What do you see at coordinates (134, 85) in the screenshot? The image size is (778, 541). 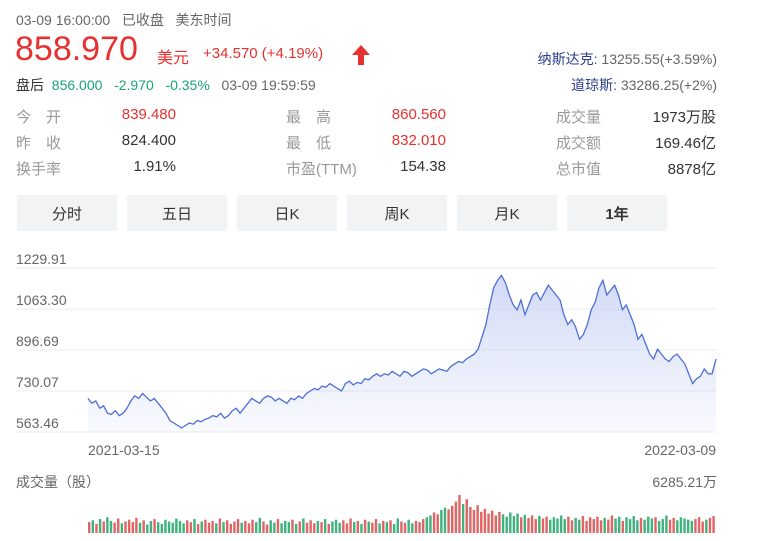 I see `after-hours-change: -2.970` at bounding box center [134, 85].